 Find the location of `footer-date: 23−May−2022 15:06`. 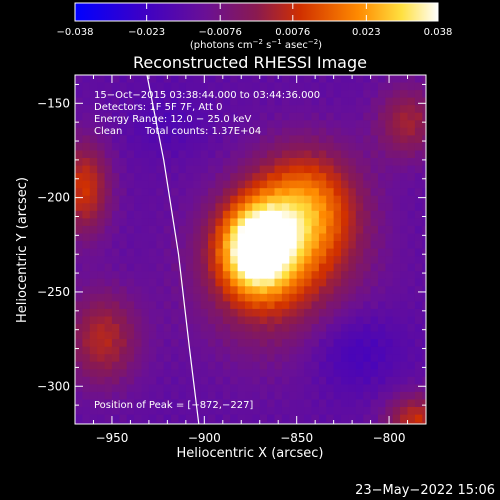

footer-date: 23−May−2022 15:06 is located at coordinates (425, 490).